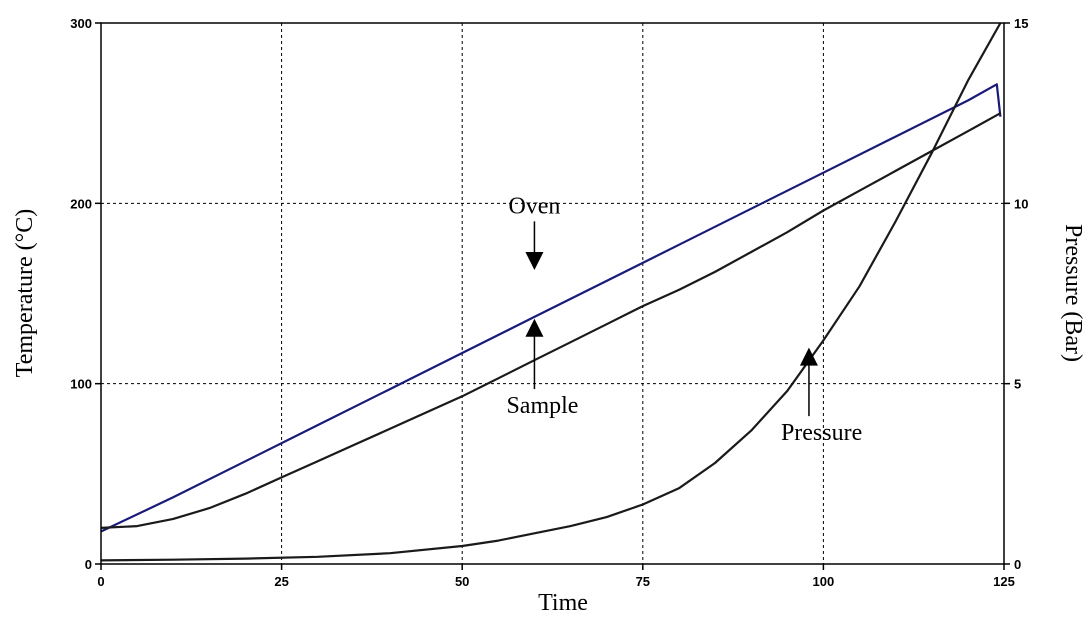  What do you see at coordinates (643, 581) in the screenshot?
I see `x-tick-label: 75` at bounding box center [643, 581].